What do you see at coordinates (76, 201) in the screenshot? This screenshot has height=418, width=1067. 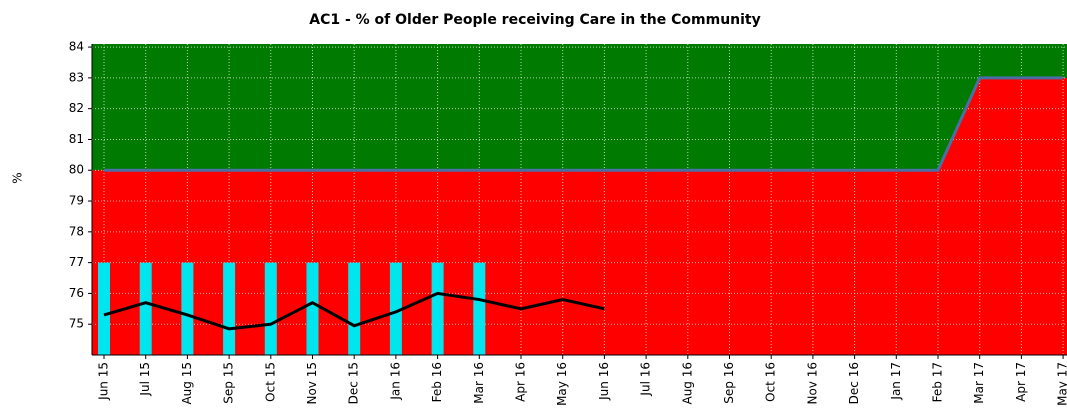 I see `y-tick-label: 79` at bounding box center [76, 201].